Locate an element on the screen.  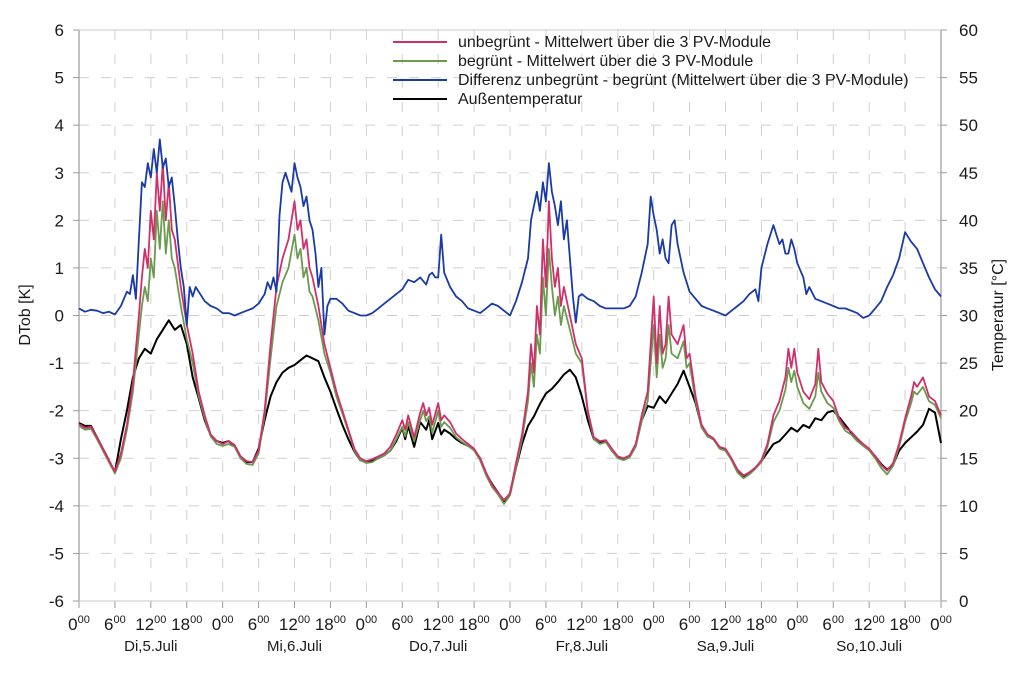
right-axis-title: Temperatur [°C] is located at coordinates (998, 315).